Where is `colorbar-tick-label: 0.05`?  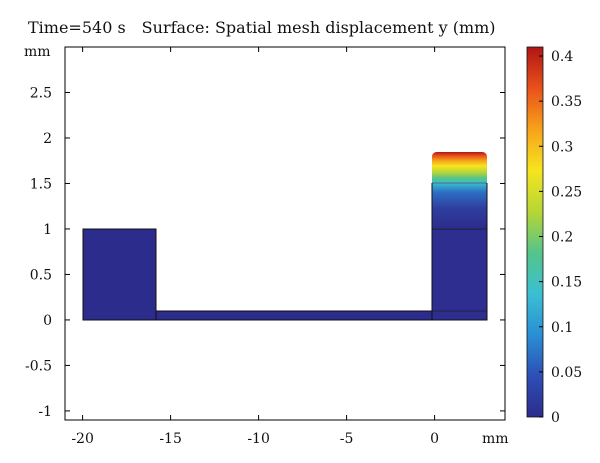 colorbar-tick-label: 0.05 is located at coordinates (566, 373).